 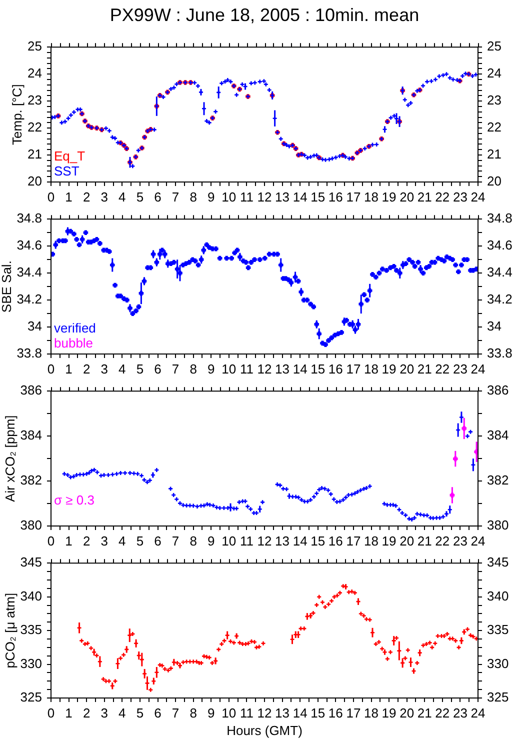 I want to click on legend-label: bubble, so click(x=74, y=343).